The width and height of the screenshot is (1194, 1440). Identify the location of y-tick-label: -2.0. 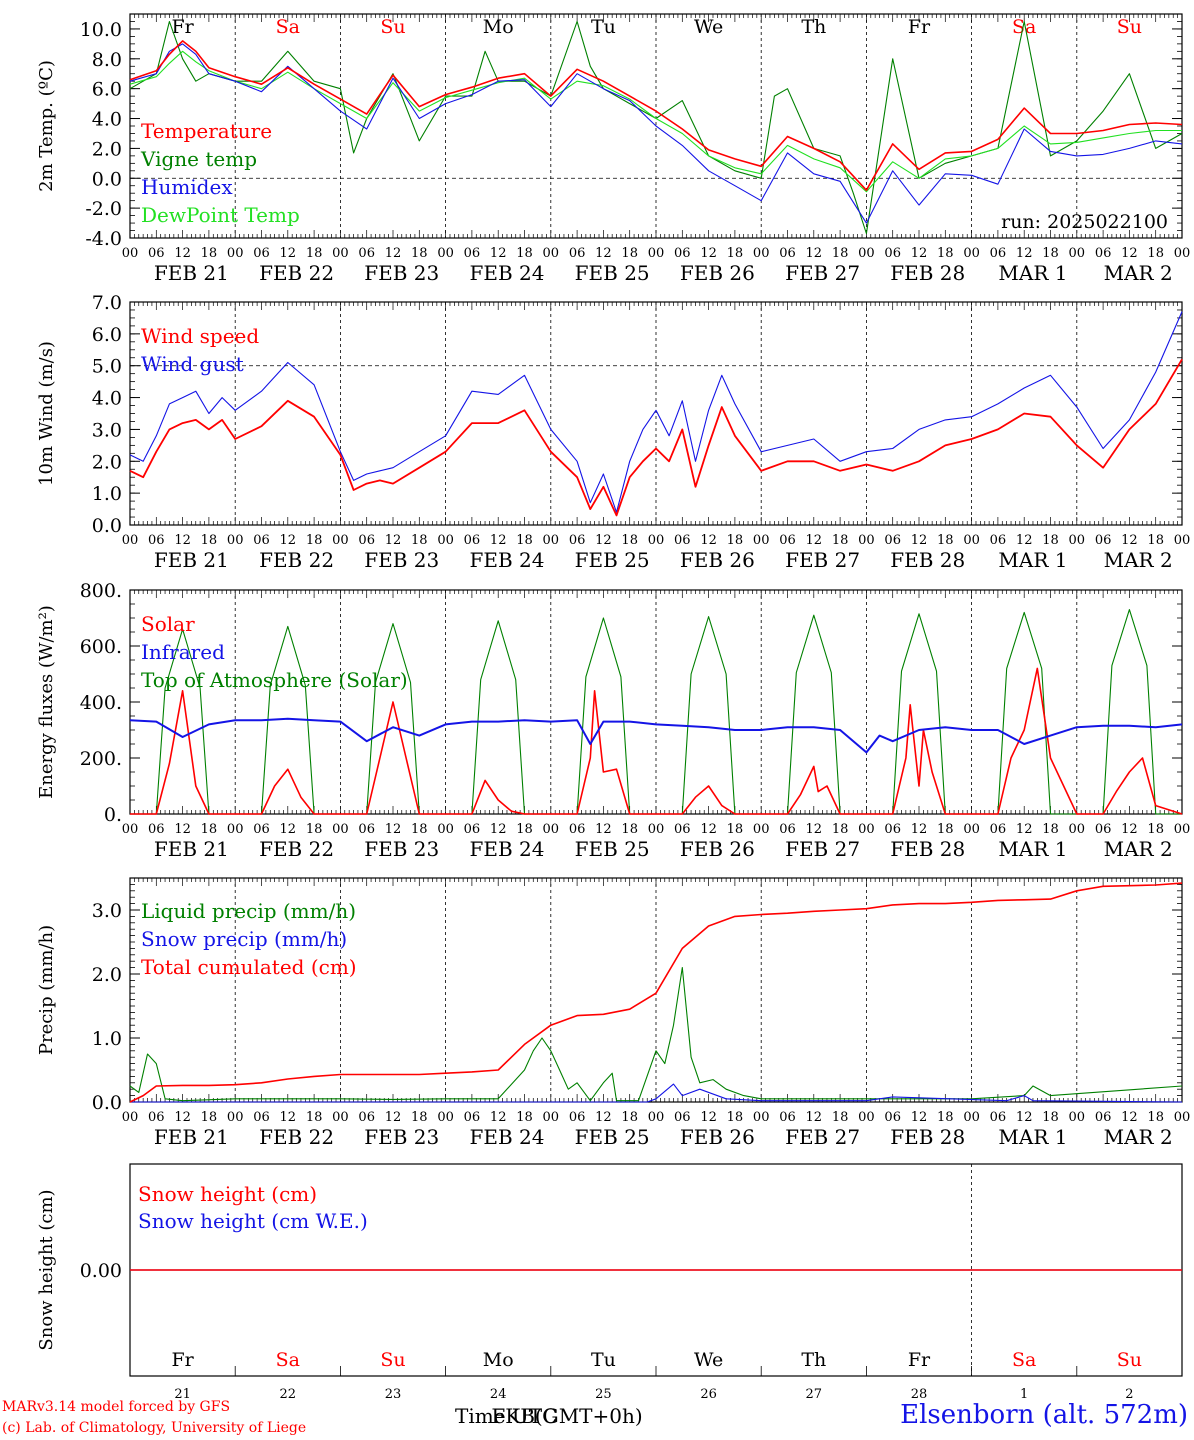
(103, 209).